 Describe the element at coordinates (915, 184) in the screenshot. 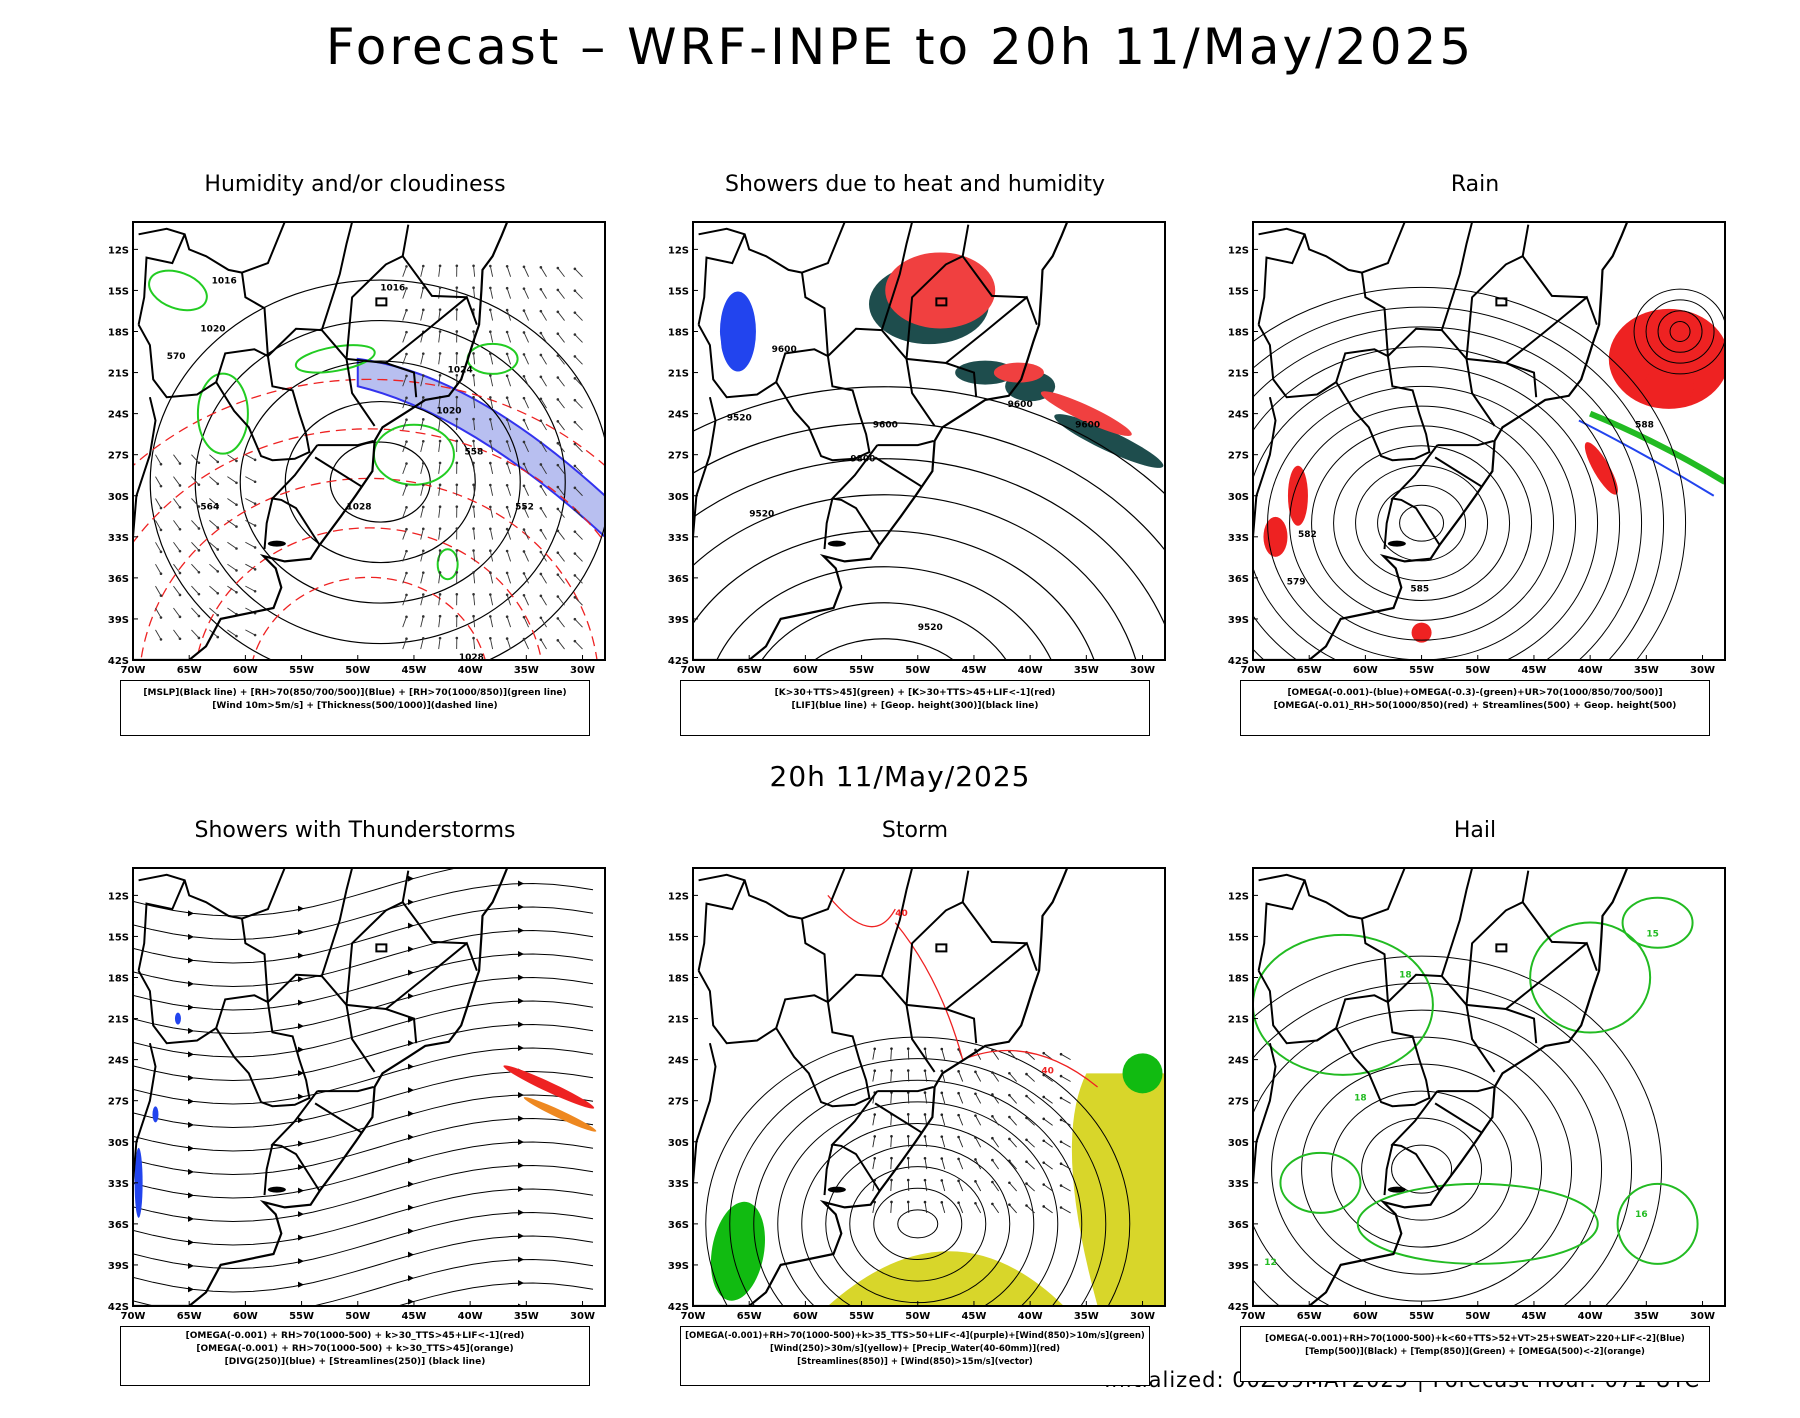

I see `panel-title: Showers due to heat and humidity` at that location.